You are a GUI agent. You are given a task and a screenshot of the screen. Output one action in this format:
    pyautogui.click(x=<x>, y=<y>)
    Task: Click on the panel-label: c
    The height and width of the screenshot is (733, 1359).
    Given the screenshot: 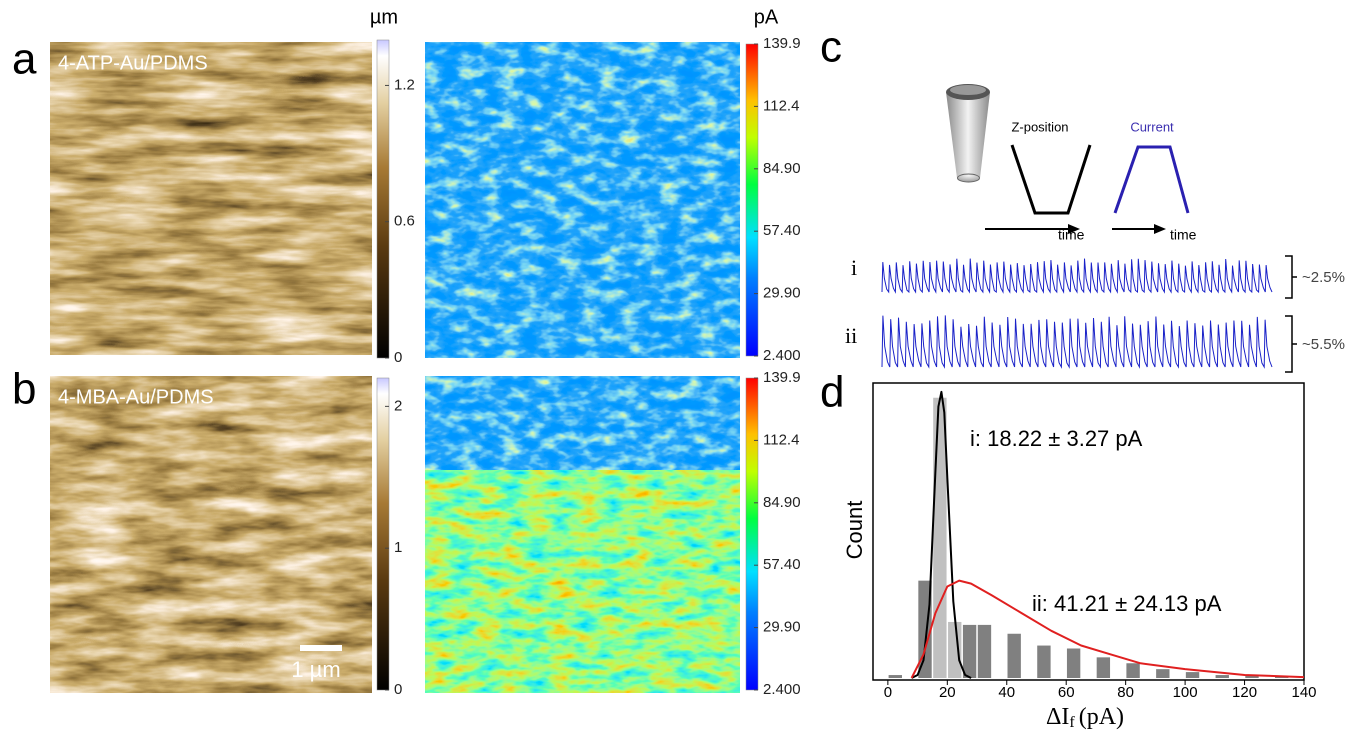 What is the action you would take?
    pyautogui.click(x=831, y=47)
    